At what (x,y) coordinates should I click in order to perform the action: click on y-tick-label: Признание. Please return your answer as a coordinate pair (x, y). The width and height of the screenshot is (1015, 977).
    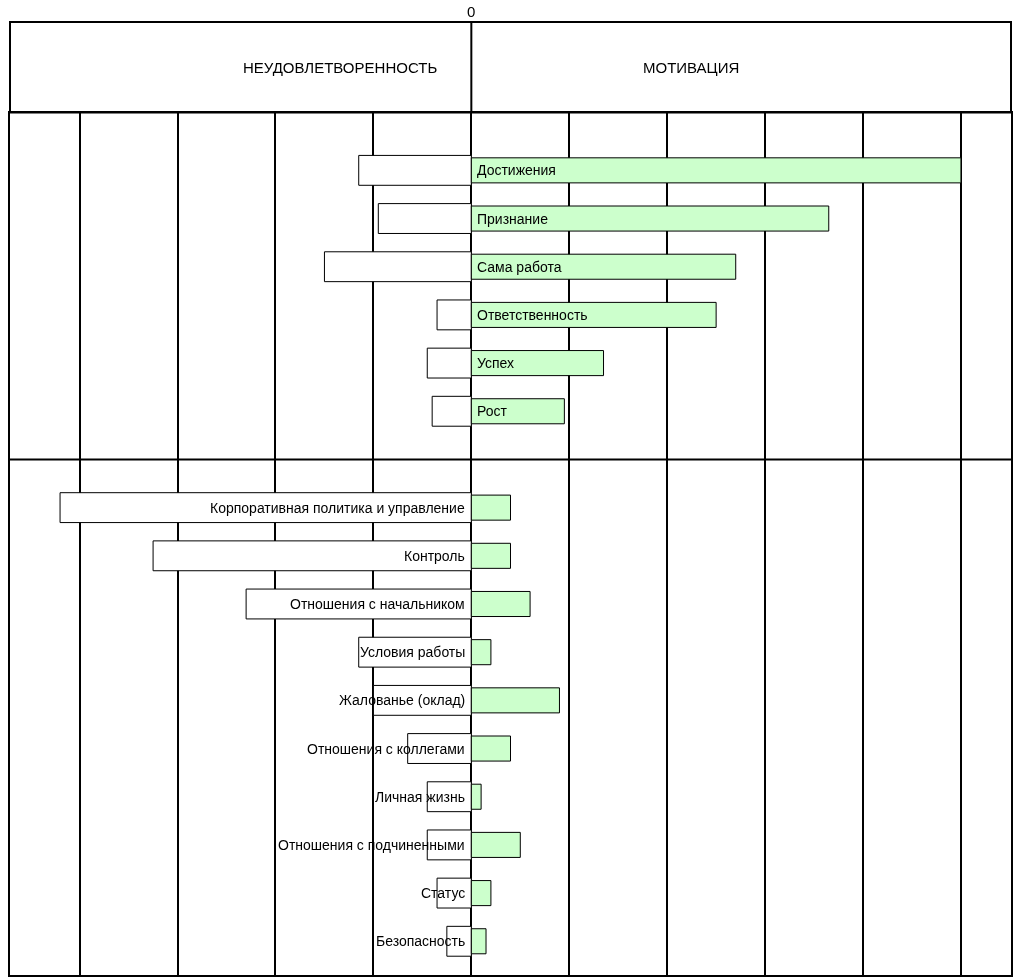
    Looking at the image, I should click on (513, 219).